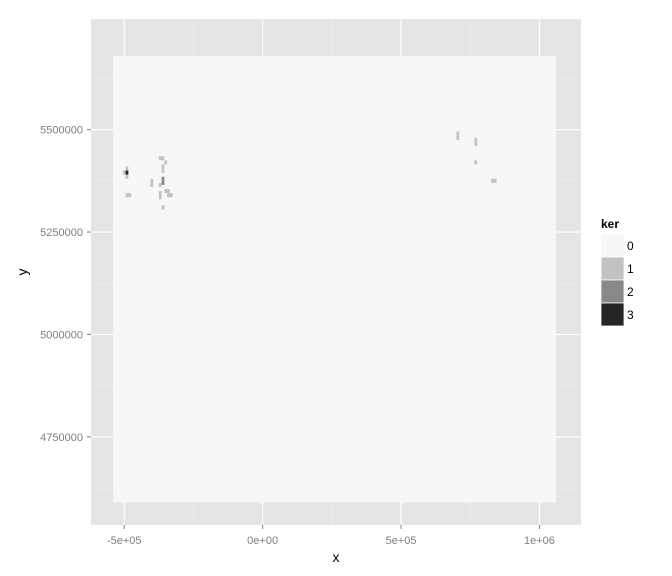 The height and width of the screenshot is (576, 672). Describe the element at coordinates (309, 170) in the screenshot. I see `raster-cells` at that location.